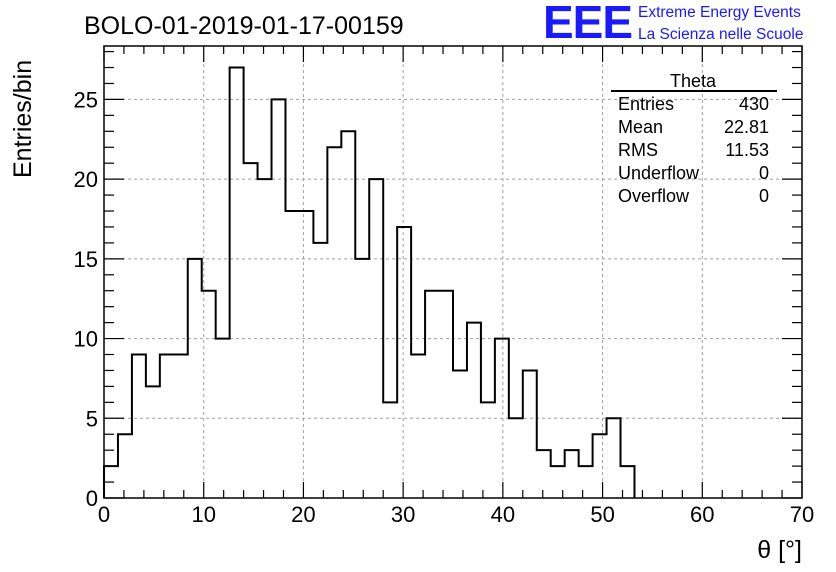 This screenshot has height=572, width=836. What do you see at coordinates (640, 127) in the screenshot?
I see `stats-row-label: Mean` at bounding box center [640, 127].